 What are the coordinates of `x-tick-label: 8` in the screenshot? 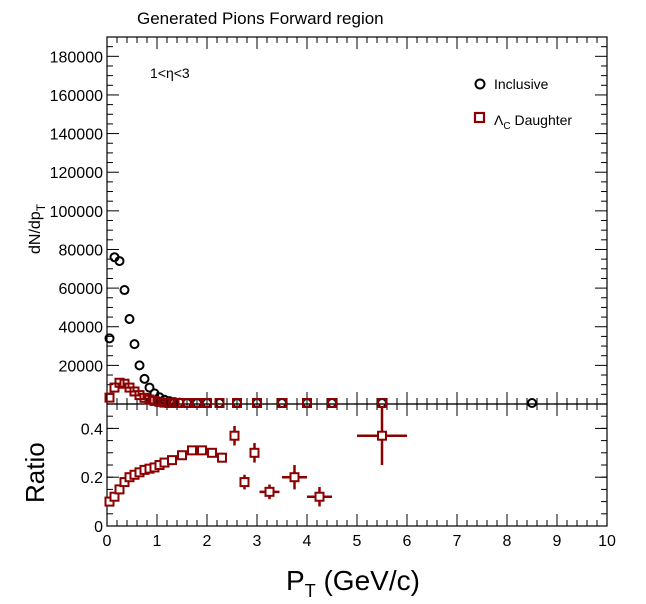 It's located at (507, 541).